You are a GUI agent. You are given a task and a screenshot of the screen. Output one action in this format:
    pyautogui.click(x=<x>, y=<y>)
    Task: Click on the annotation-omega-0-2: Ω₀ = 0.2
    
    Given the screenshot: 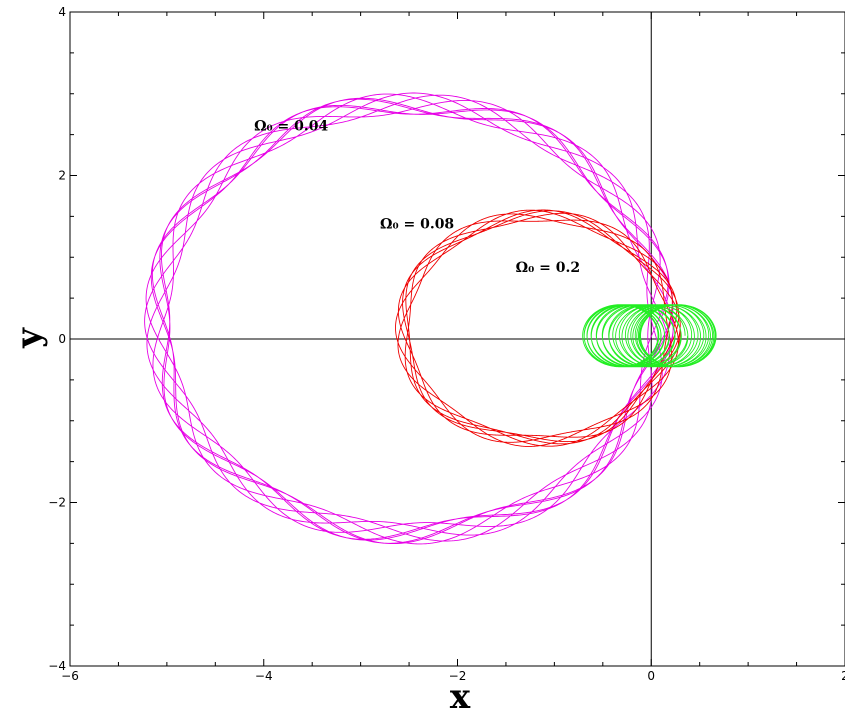 What is the action you would take?
    pyautogui.click(x=548, y=268)
    